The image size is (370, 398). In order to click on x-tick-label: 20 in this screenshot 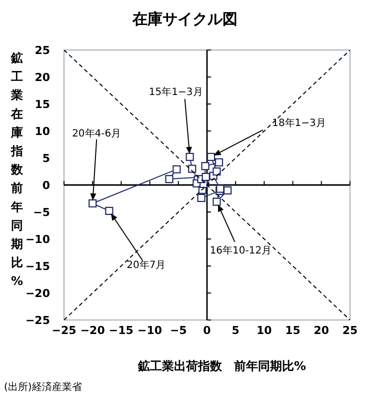, I will do `click(322, 330)`.